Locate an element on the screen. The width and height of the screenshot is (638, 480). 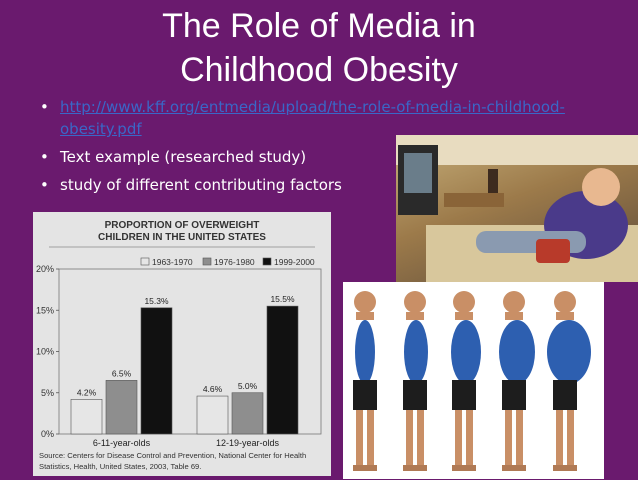
y-tick-label: 0% is located at coordinates (47, 434).